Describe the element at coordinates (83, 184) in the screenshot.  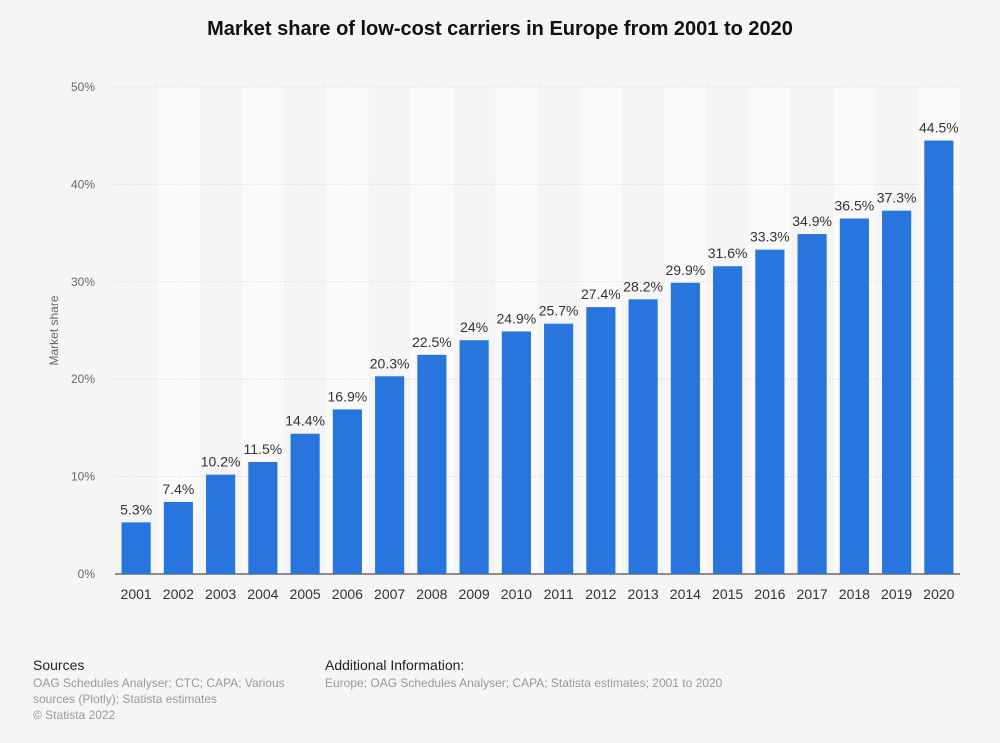
I see `y-tick-label: 40%` at that location.